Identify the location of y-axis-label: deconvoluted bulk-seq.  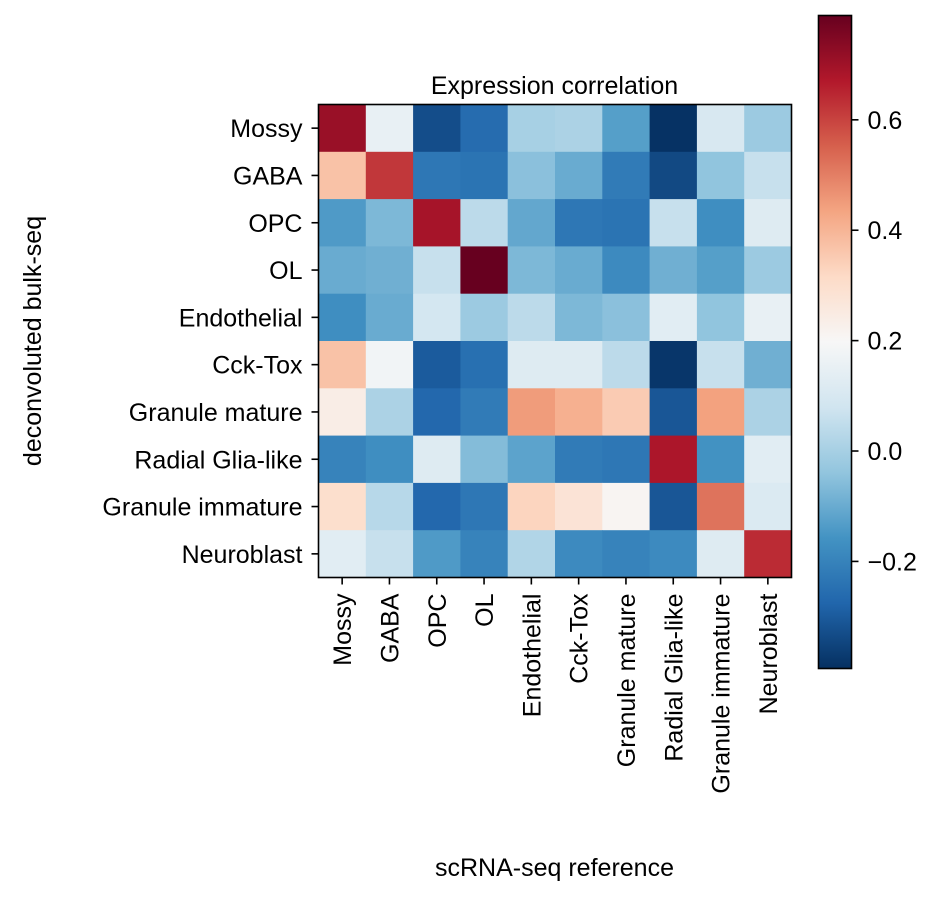
(33, 341).